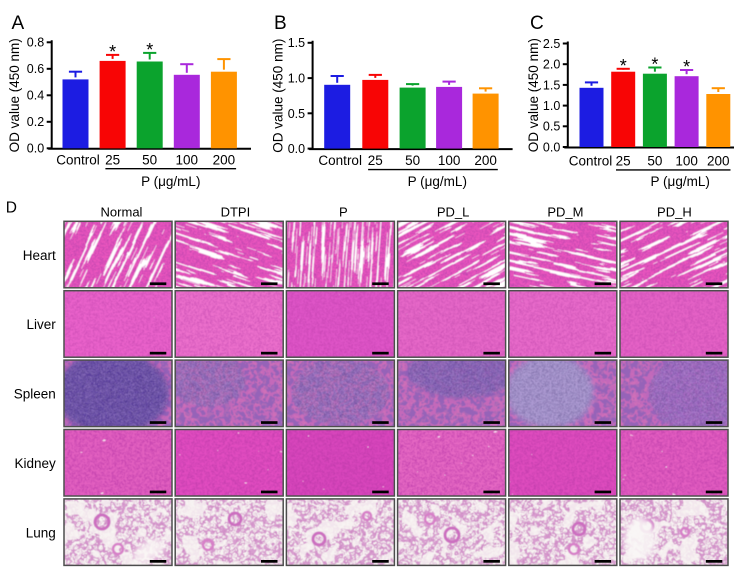 This screenshot has height=577, width=741. What do you see at coordinates (36, 463) in the screenshot?
I see `svg-text: Kidney` at bounding box center [36, 463].